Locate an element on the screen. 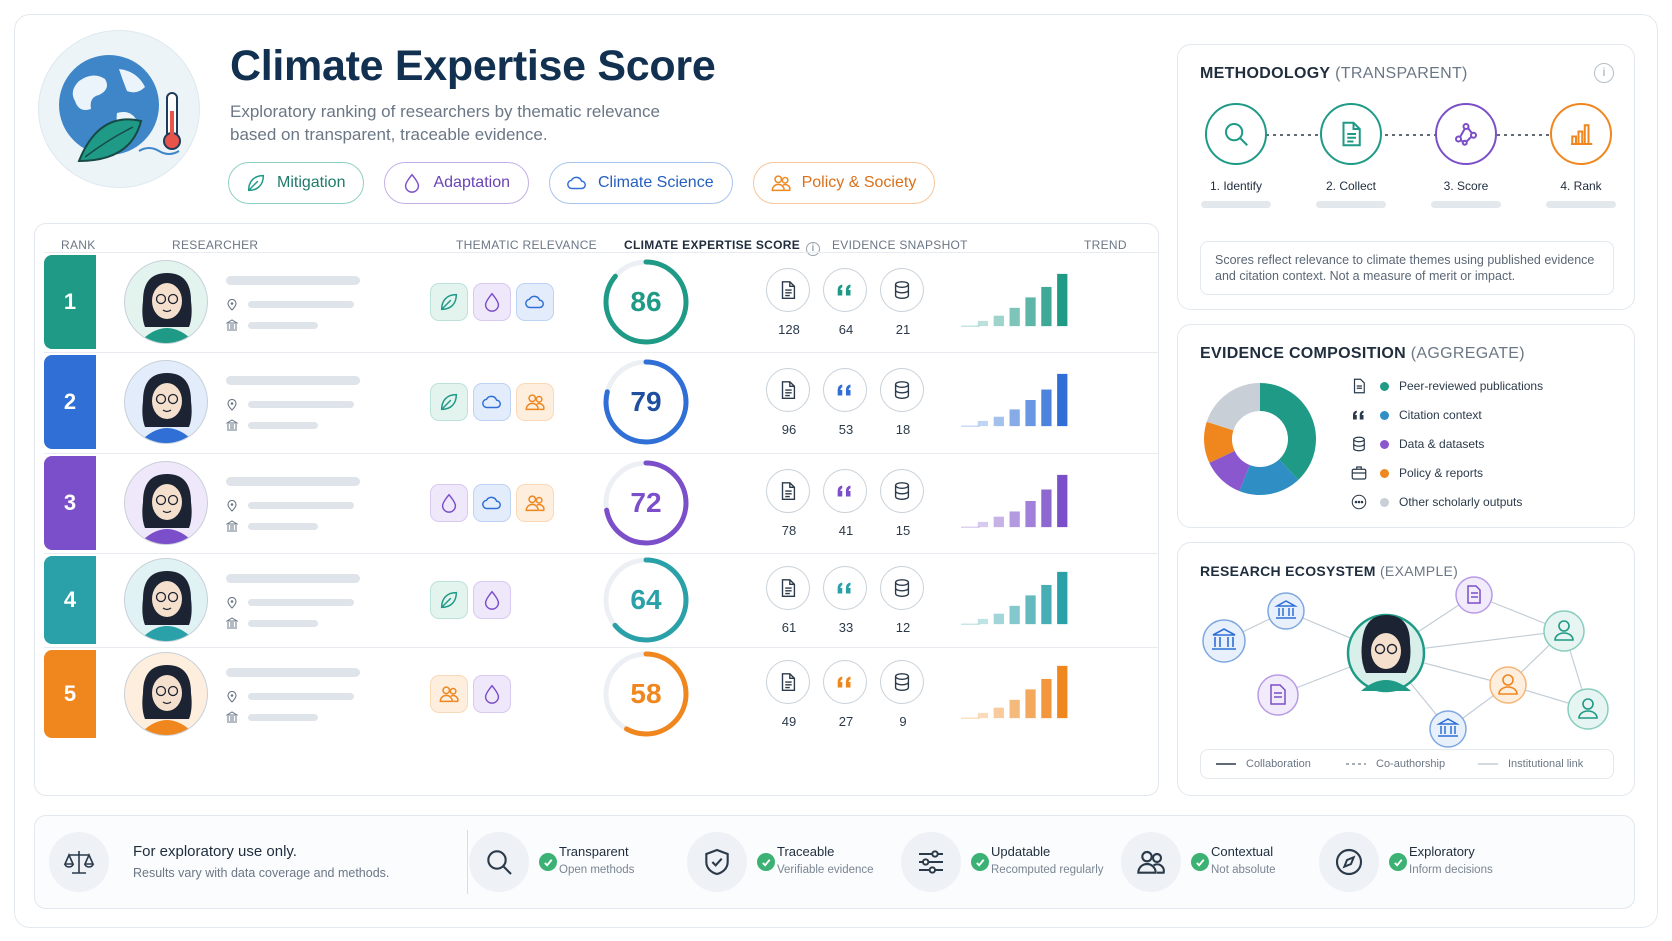 This screenshot has height=941, width=1672. chip-label: Mitigation is located at coordinates (311, 182).